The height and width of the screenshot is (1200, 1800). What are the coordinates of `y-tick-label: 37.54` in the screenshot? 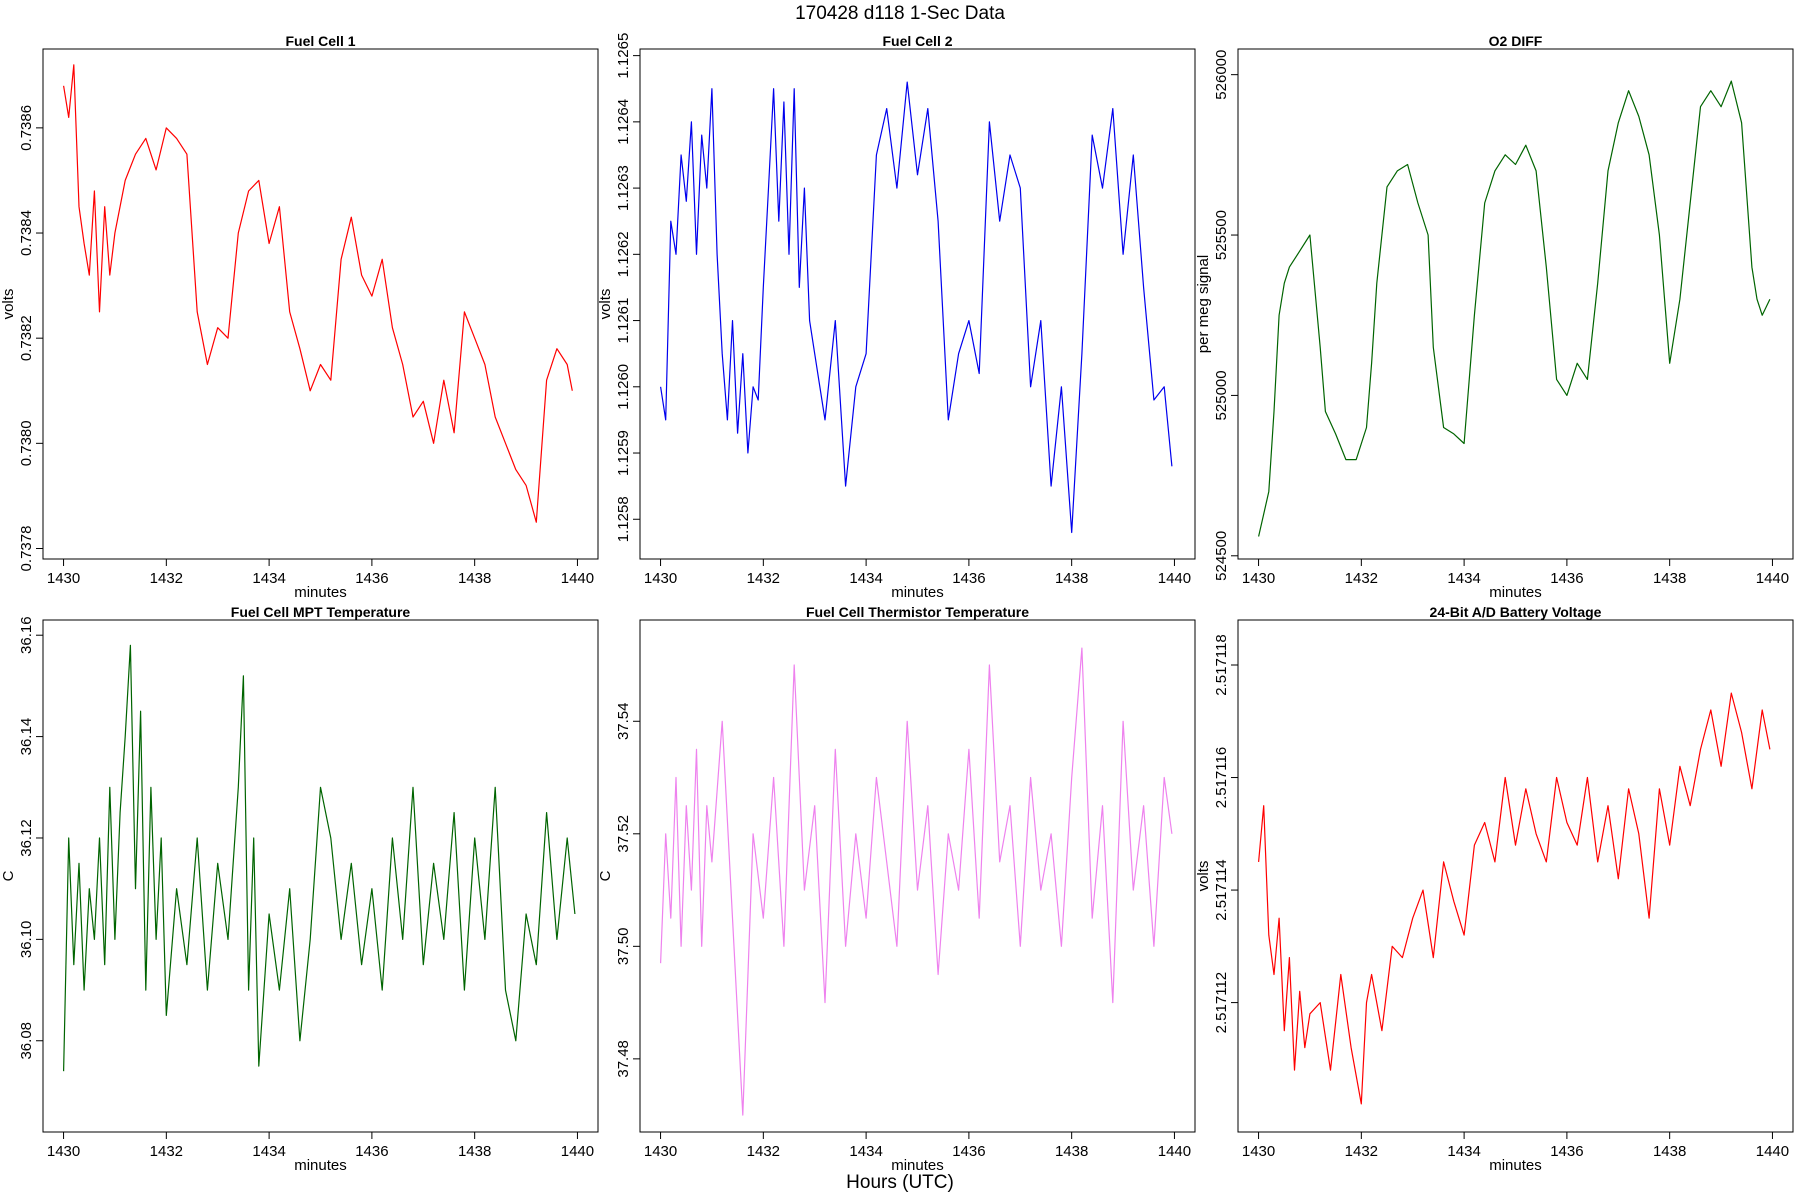 It's located at (623, 722).